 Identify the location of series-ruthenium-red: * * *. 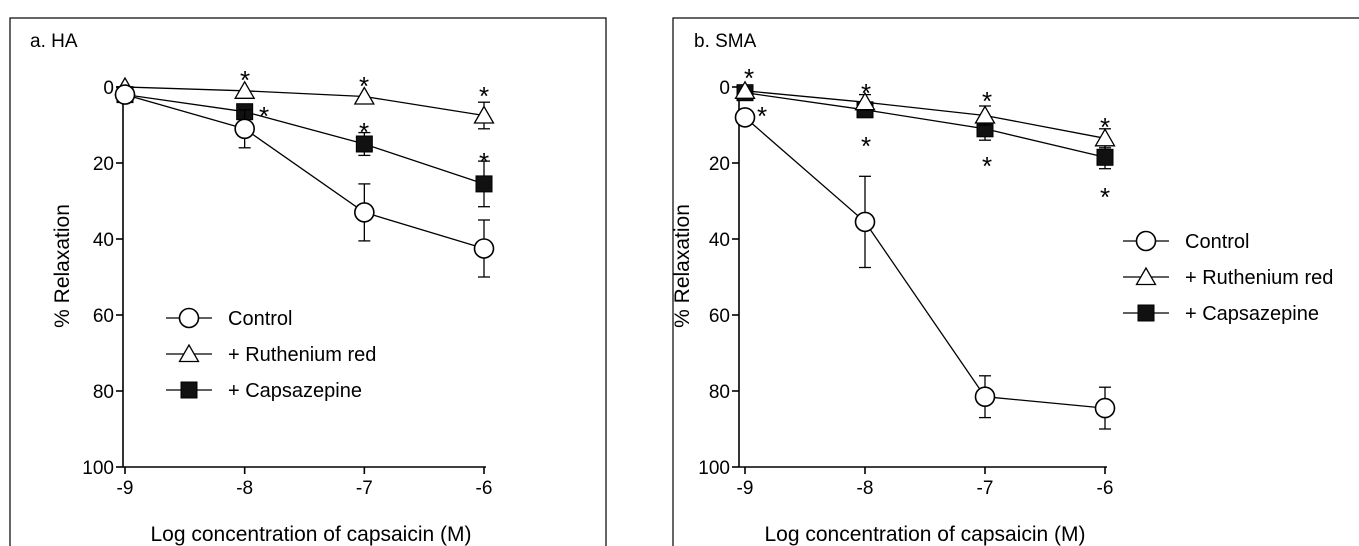
(304, 97).